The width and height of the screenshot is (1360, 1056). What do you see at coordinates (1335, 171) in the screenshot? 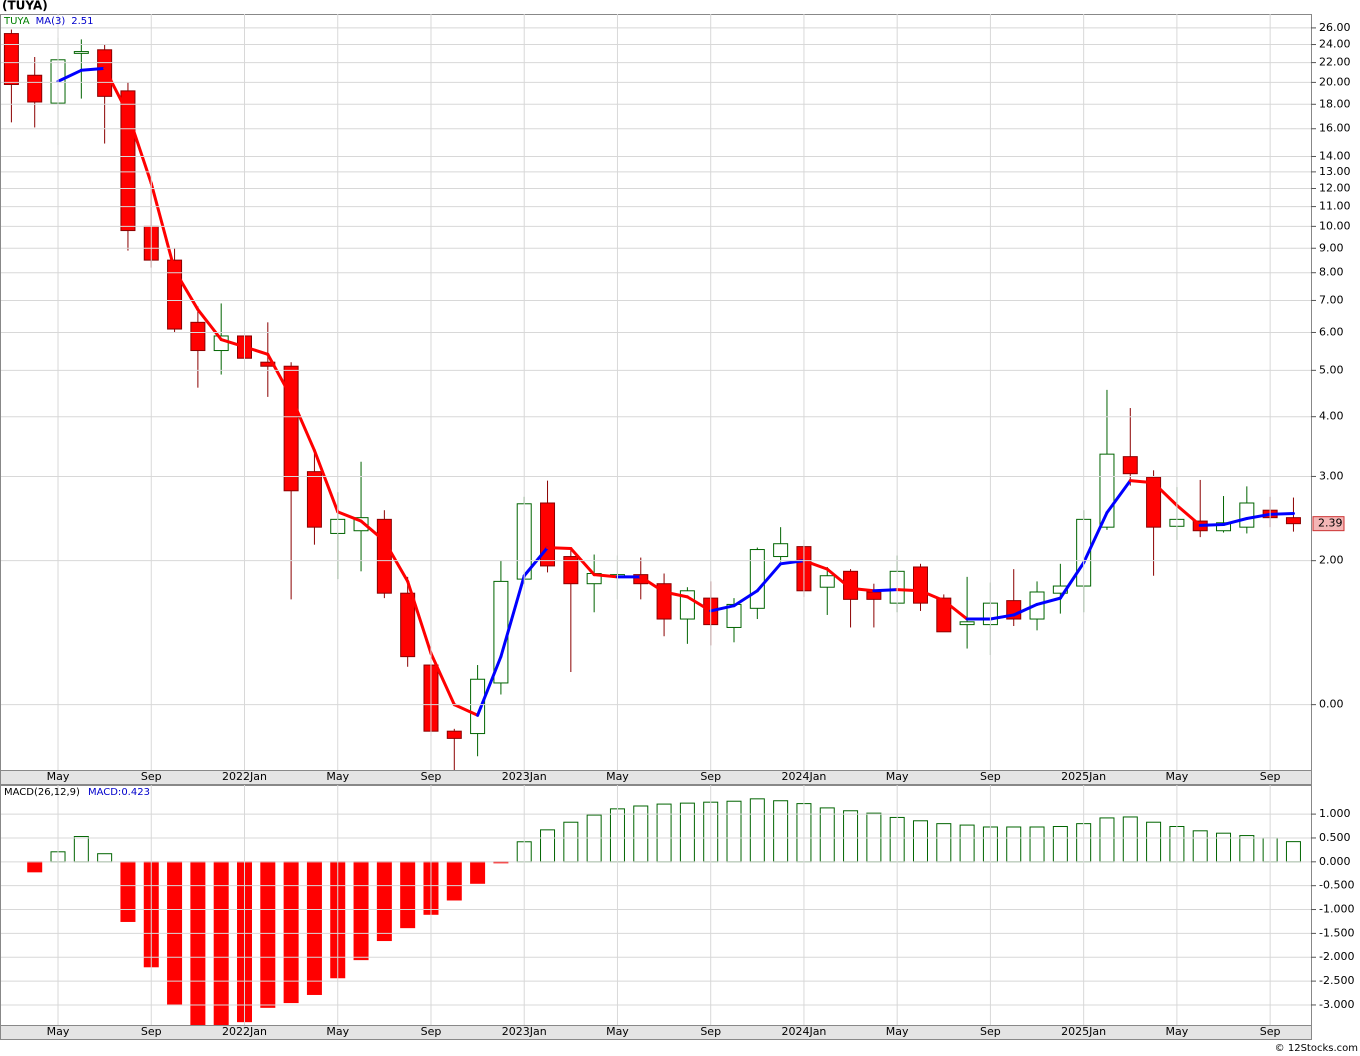
I see `y-tick-label: 13.00` at bounding box center [1335, 171].